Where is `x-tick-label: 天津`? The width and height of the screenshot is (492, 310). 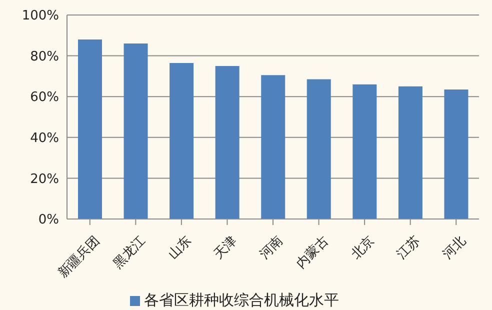 x-tick-label: 天津 is located at coordinates (225, 247).